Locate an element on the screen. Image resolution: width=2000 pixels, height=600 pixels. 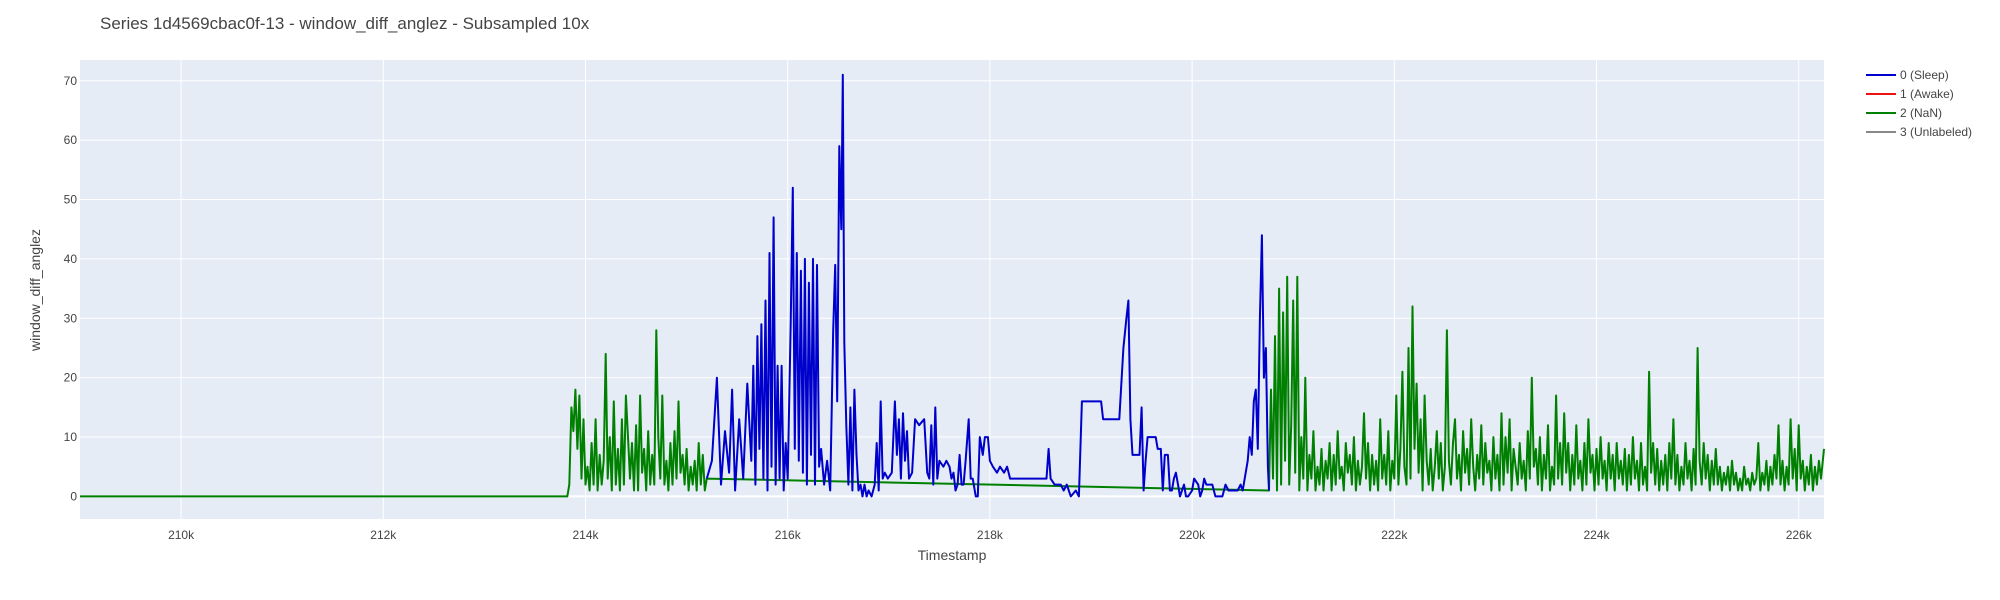
legend-label: 0 (Sleep) is located at coordinates (1924, 75).